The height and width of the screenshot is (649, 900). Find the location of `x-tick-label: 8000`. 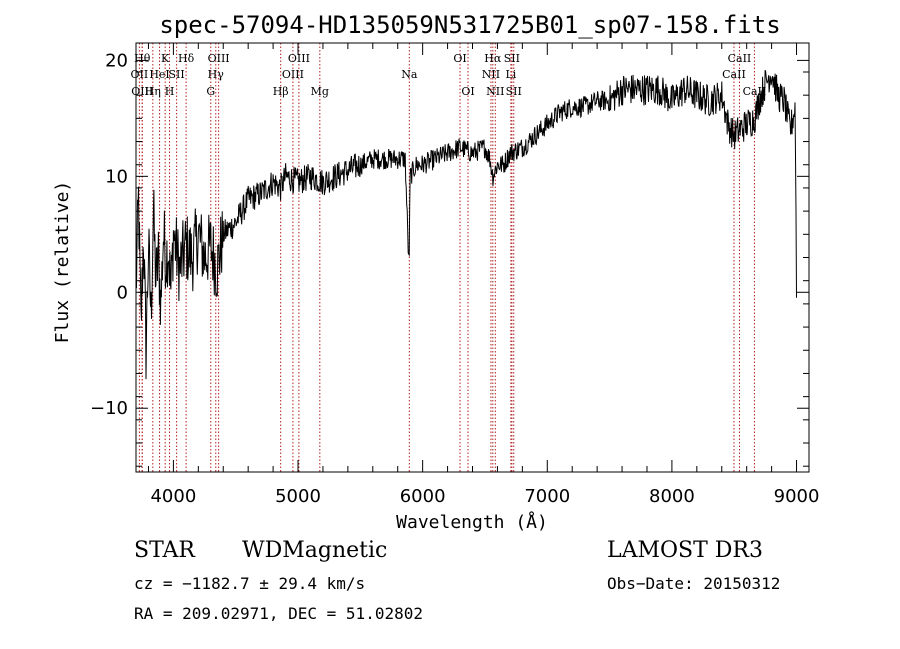

x-tick-label: 8000 is located at coordinates (672, 496).